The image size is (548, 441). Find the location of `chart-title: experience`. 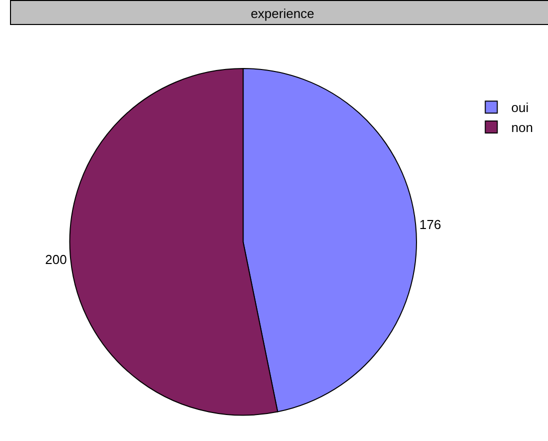

chart-title: experience is located at coordinates (282, 14).